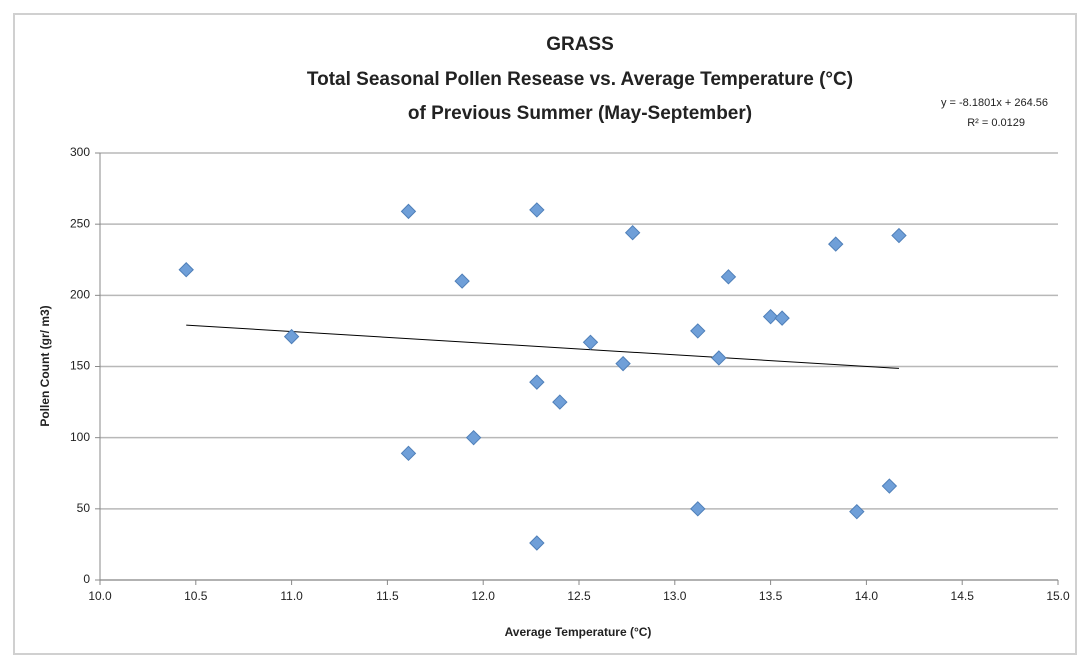  What do you see at coordinates (675, 596) in the screenshot?
I see `x-tick-label: 13.0` at bounding box center [675, 596].